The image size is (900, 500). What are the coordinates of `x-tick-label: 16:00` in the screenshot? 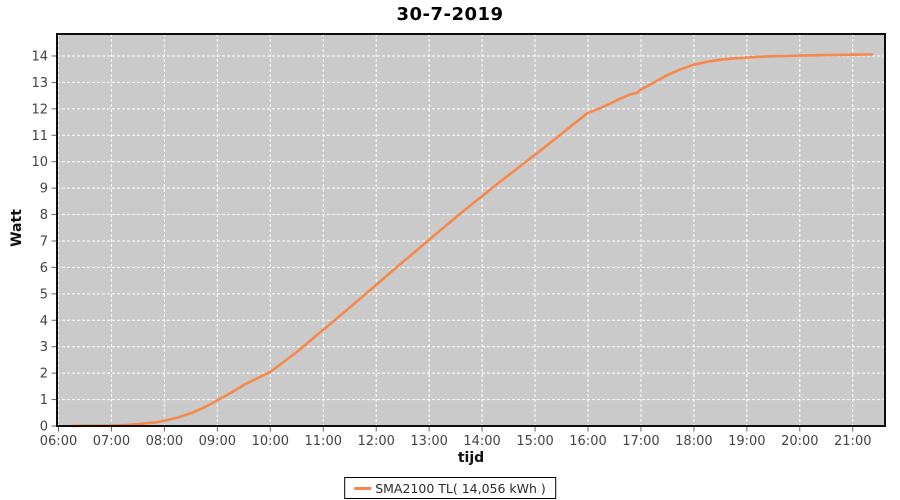 It's located at (587, 441).